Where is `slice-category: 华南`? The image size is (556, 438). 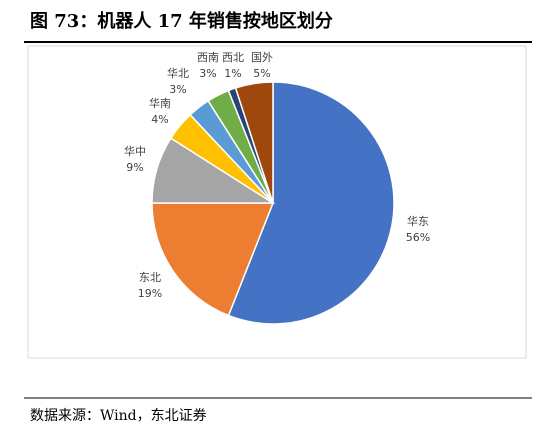 slice-category: 华南 is located at coordinates (160, 103).